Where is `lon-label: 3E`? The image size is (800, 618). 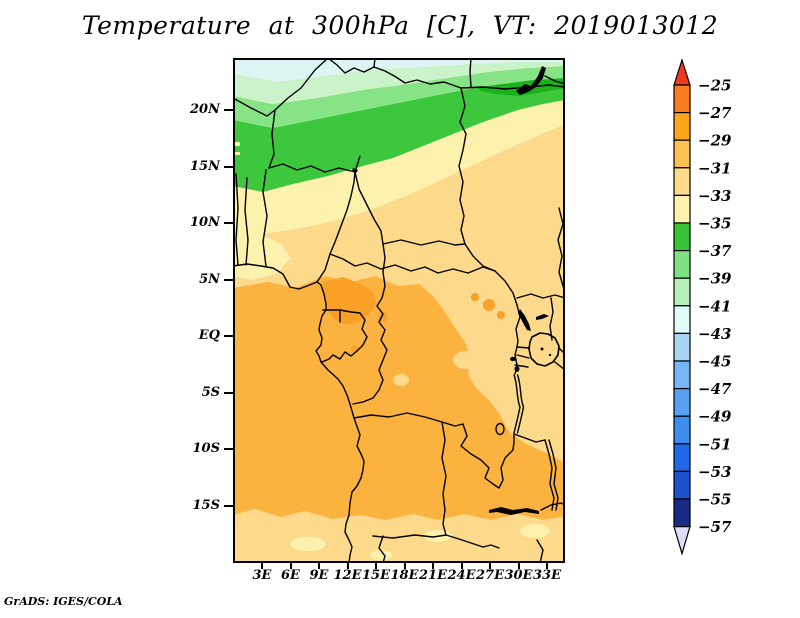
lon-label: 3E is located at coordinates (262, 575).